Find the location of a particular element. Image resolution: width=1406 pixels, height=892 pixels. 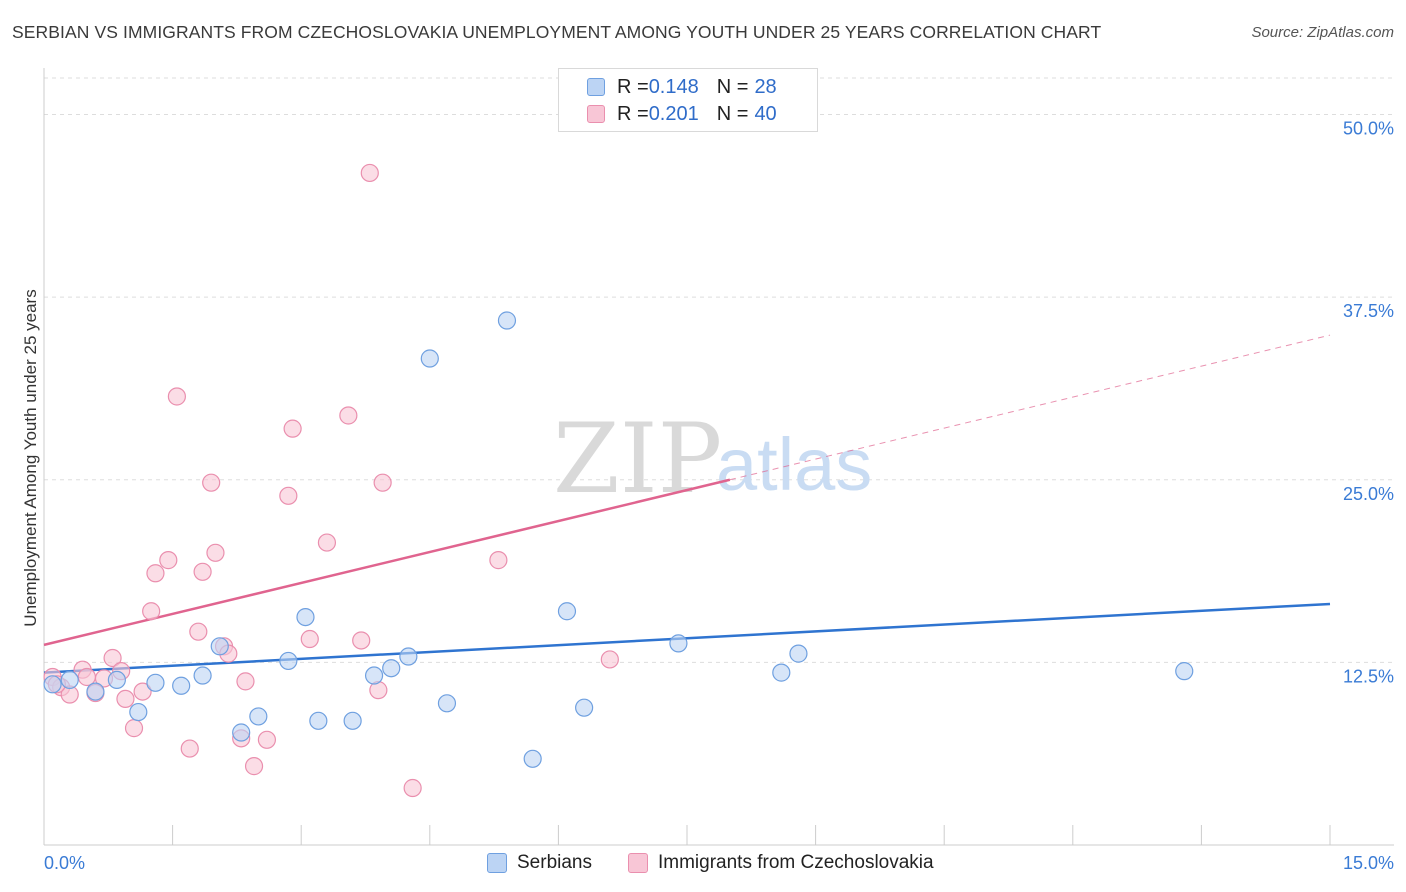

legend-row-serbians: R = 0.148 N = 28 is located at coordinates (682, 87).